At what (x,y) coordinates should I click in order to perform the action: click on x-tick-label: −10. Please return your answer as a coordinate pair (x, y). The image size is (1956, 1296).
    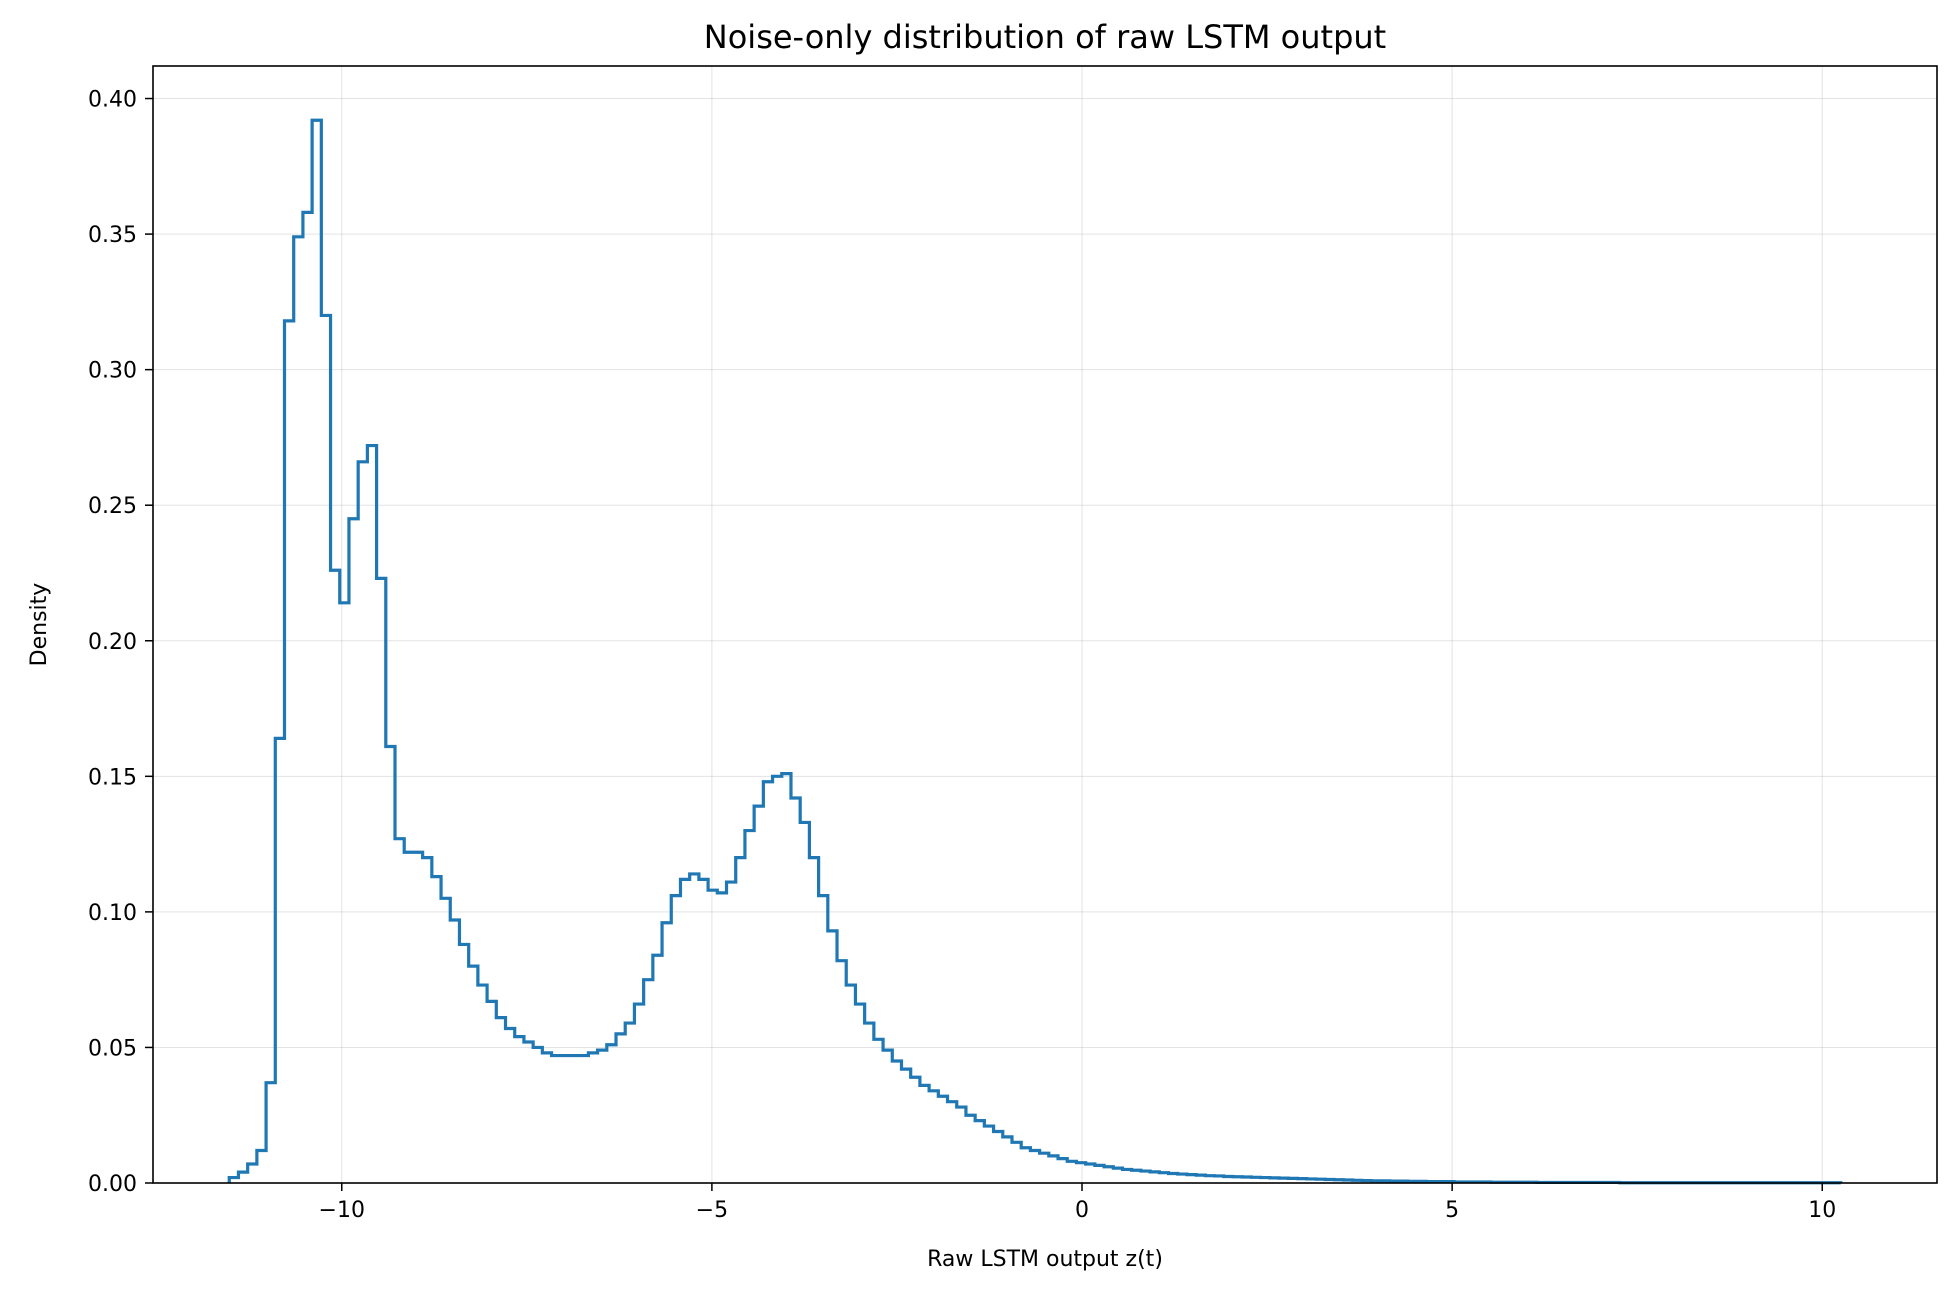
    Looking at the image, I should click on (342, 1210).